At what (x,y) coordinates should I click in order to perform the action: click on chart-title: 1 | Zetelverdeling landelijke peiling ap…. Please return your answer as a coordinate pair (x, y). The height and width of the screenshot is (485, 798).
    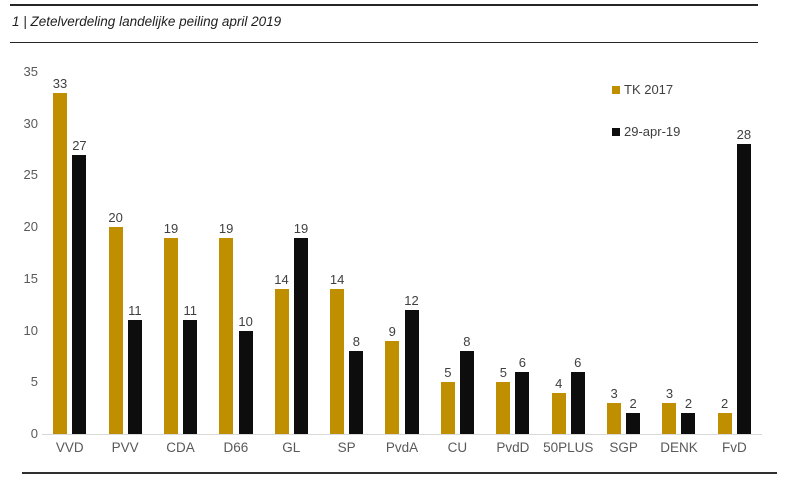
    Looking at the image, I should click on (147, 21).